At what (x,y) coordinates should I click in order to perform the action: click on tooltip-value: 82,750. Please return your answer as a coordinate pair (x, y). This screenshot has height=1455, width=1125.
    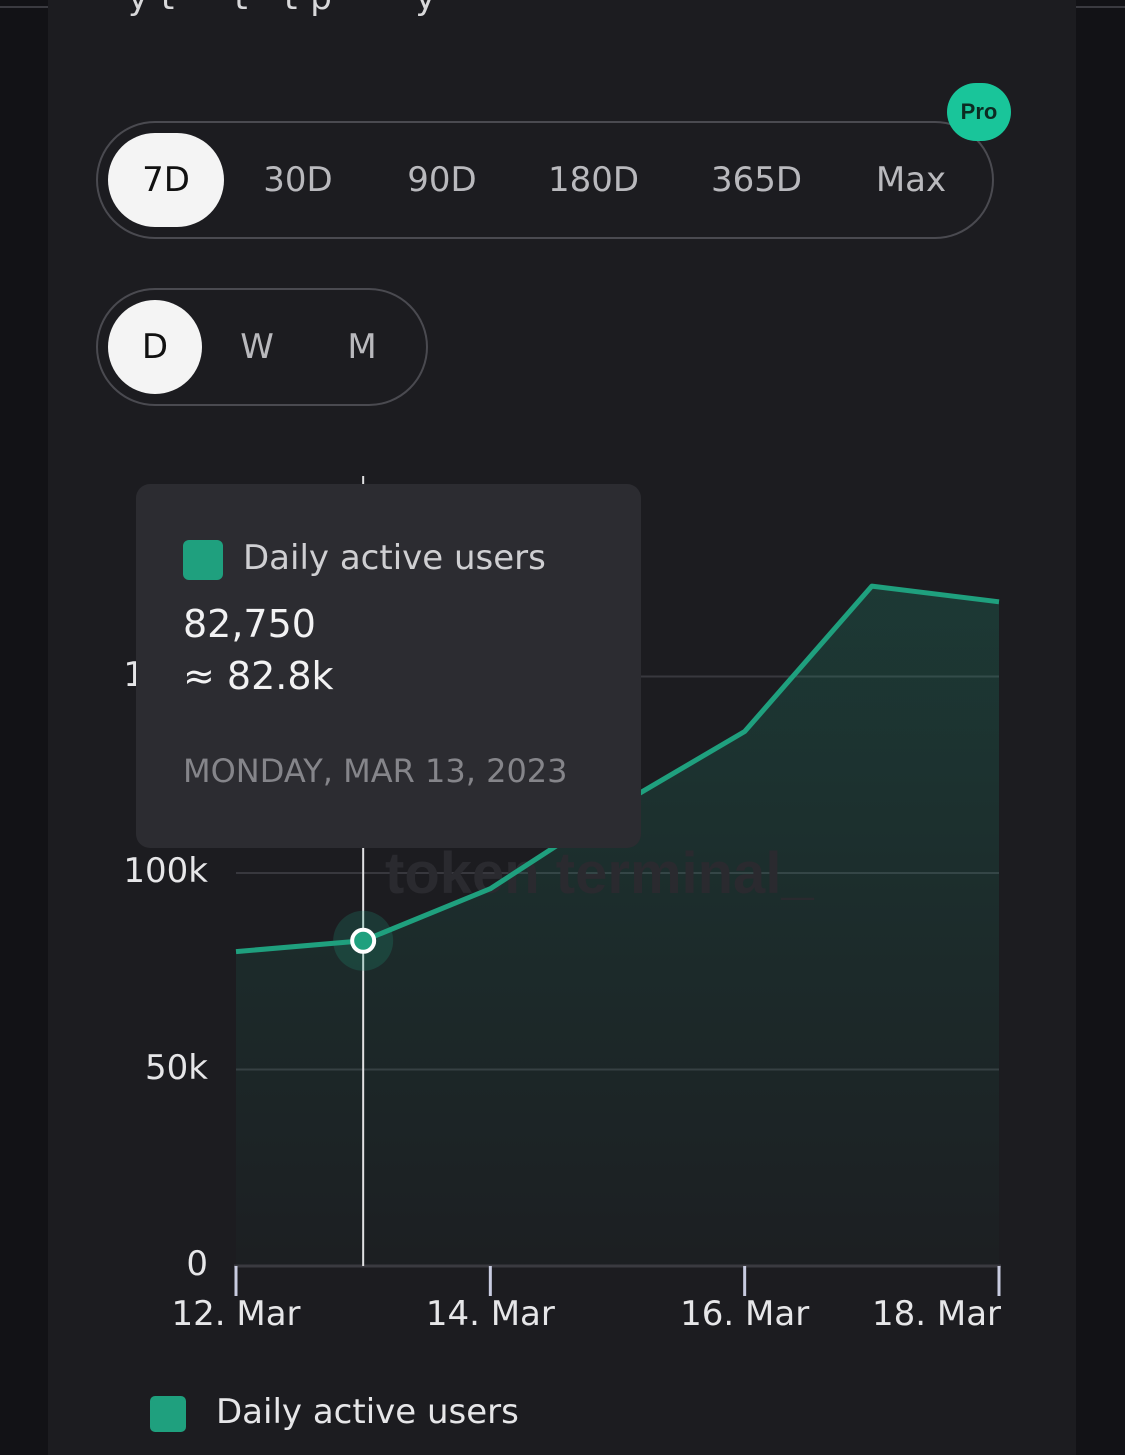
    Looking at the image, I should click on (249, 624).